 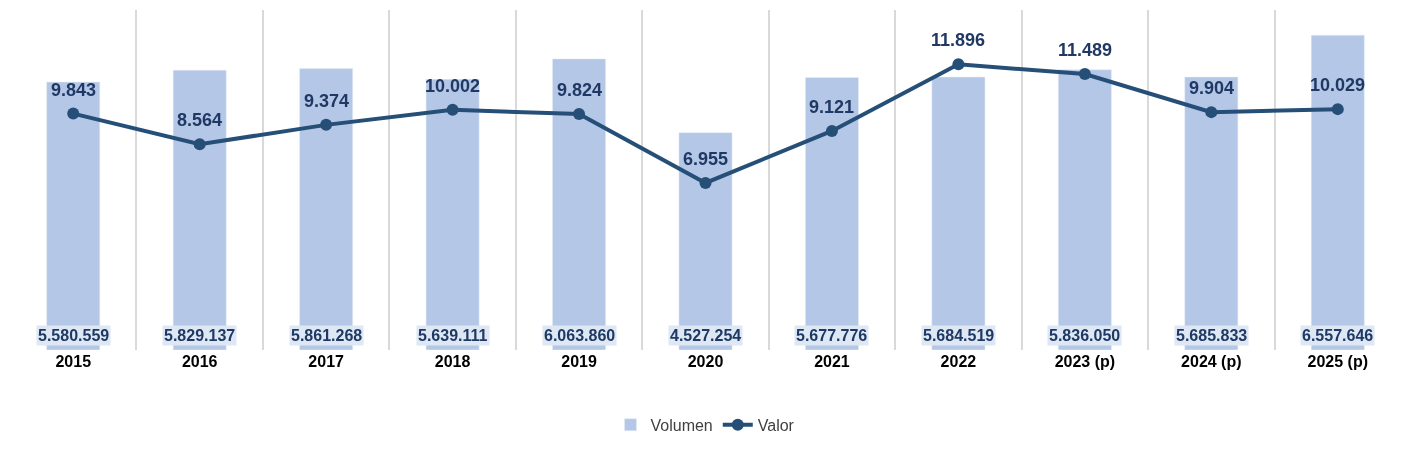 What do you see at coordinates (200, 120) in the screenshot?
I see `data-label: 8.564` at bounding box center [200, 120].